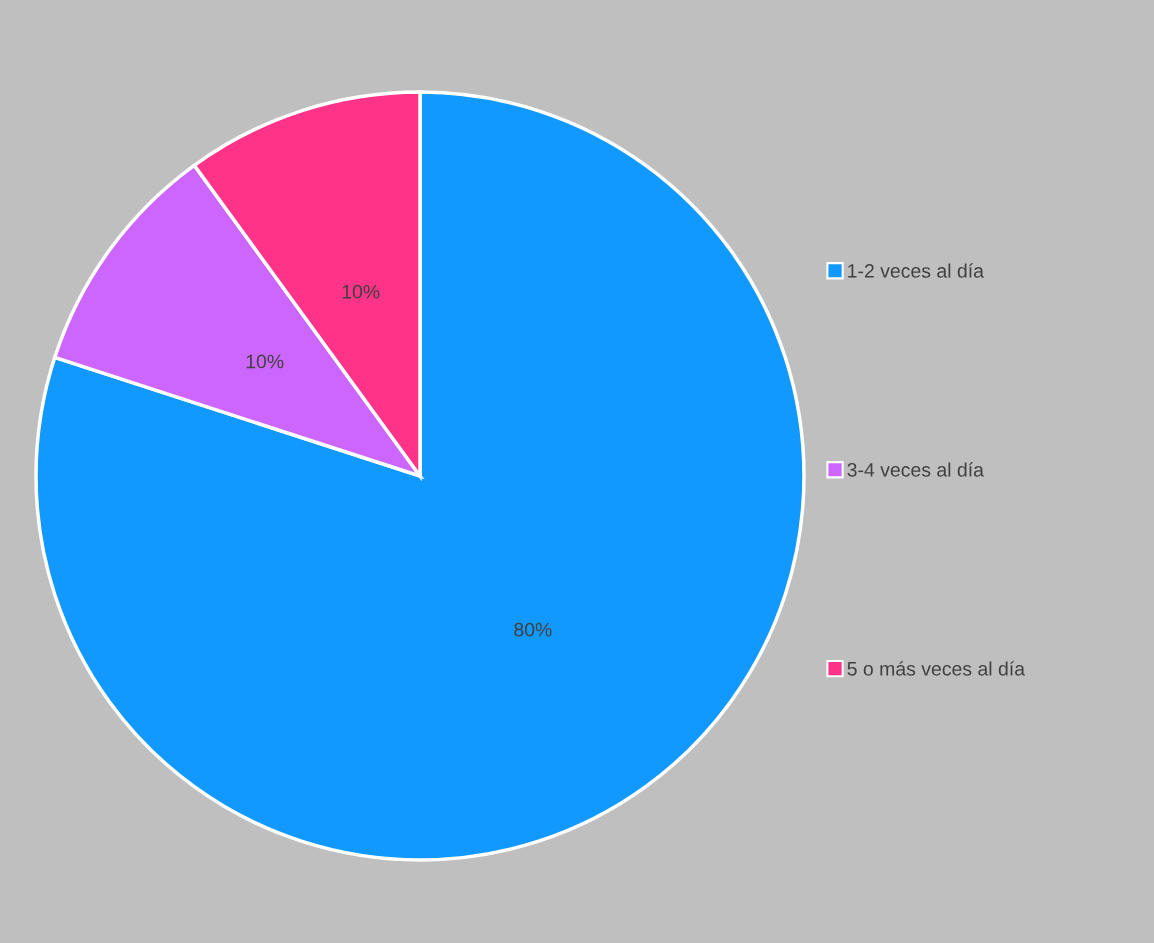  Describe the element at coordinates (533, 629) in the screenshot. I see `data-label: 80%` at that location.